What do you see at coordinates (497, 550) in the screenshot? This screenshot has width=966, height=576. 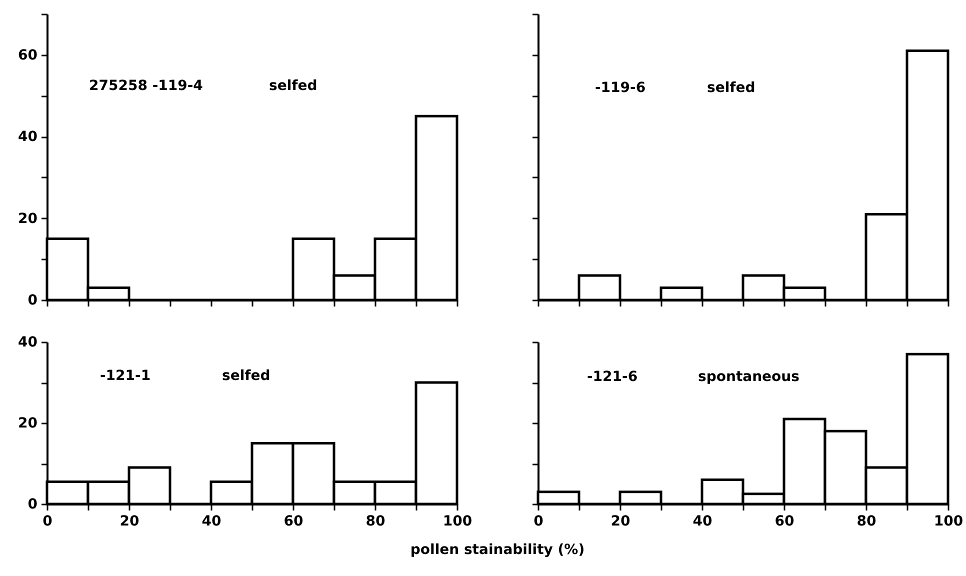 I see `x-axis-title: pollen stainability (%)` at bounding box center [497, 550].